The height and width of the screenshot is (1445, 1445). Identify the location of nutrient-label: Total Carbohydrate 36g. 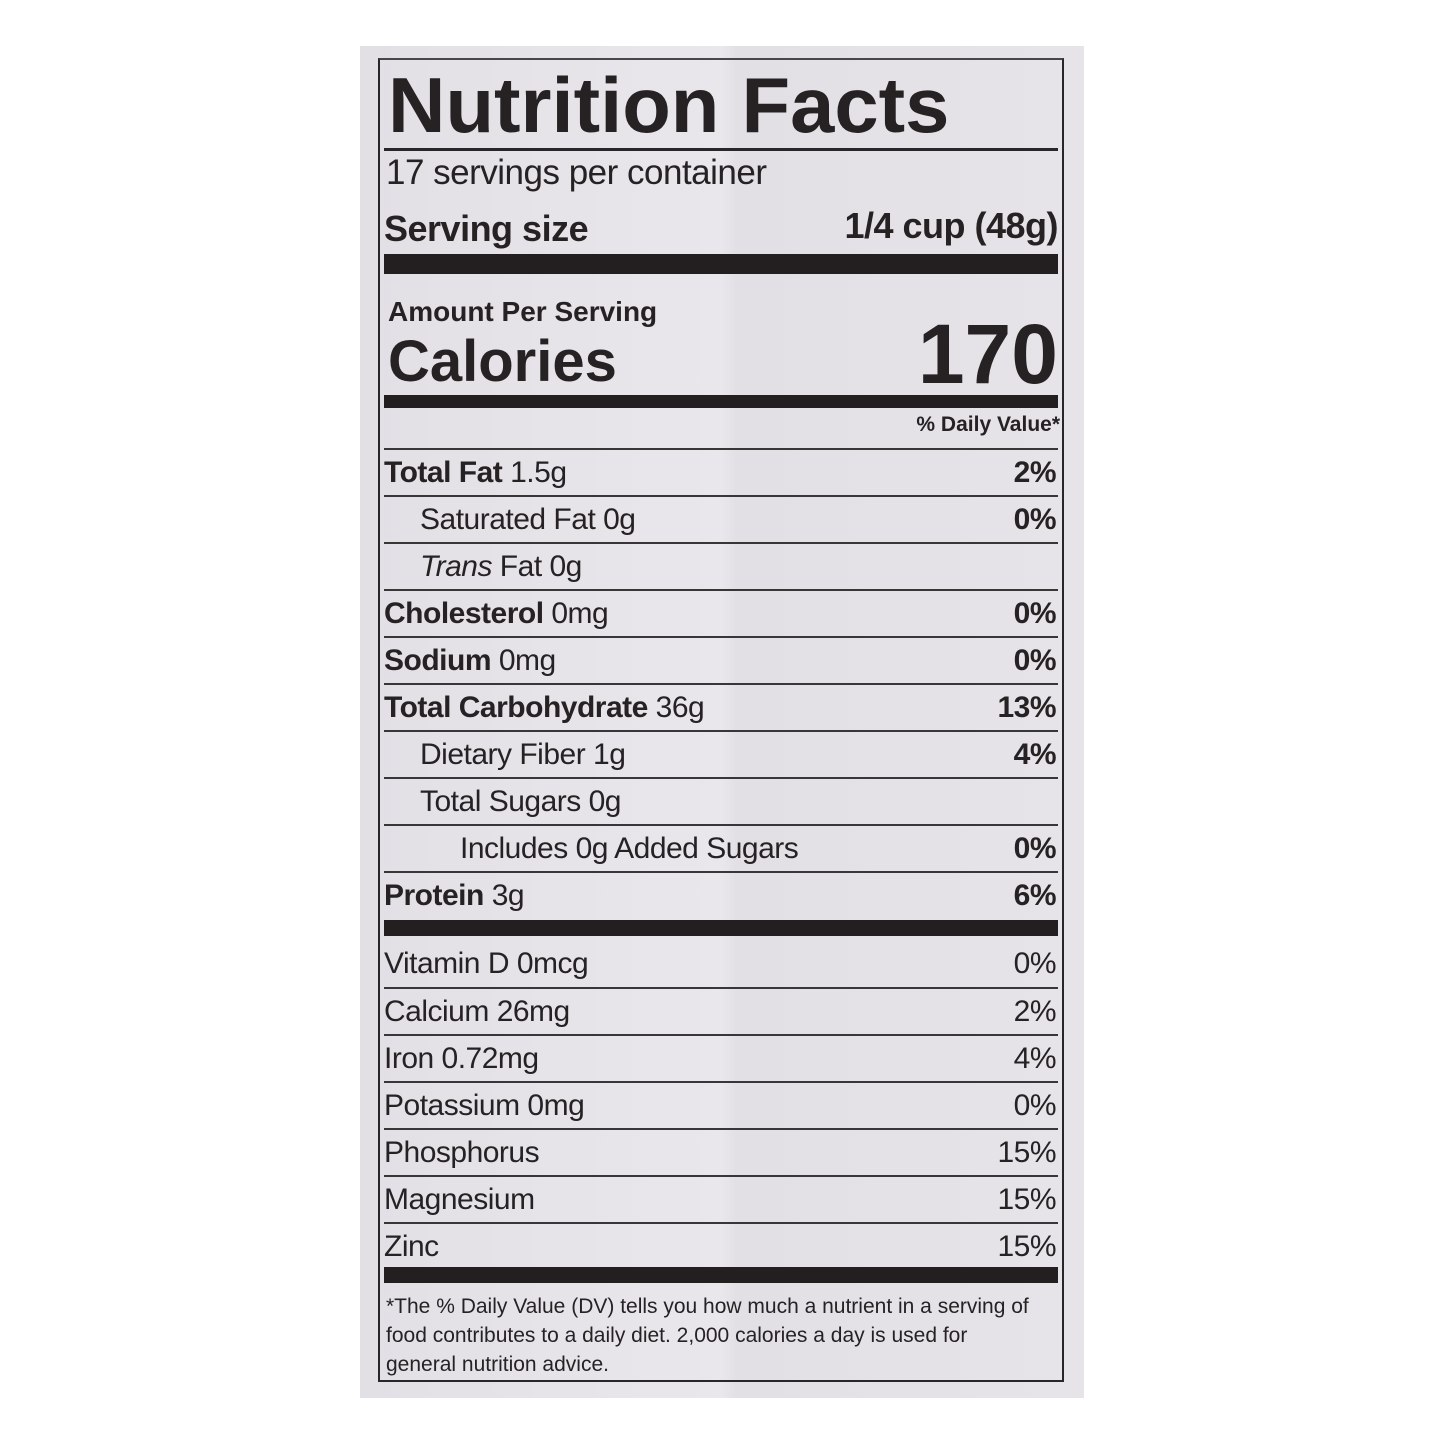
(544, 707).